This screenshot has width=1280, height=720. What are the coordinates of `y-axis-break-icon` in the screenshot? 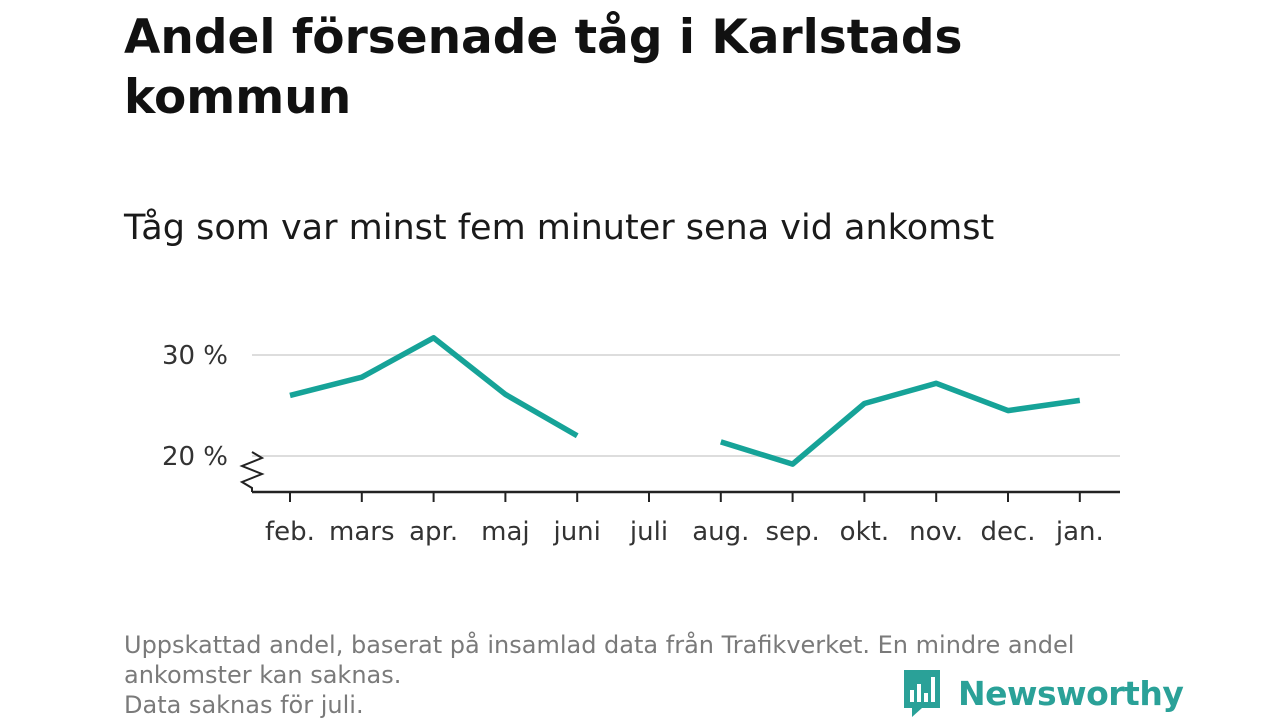 It's located at (252, 471).